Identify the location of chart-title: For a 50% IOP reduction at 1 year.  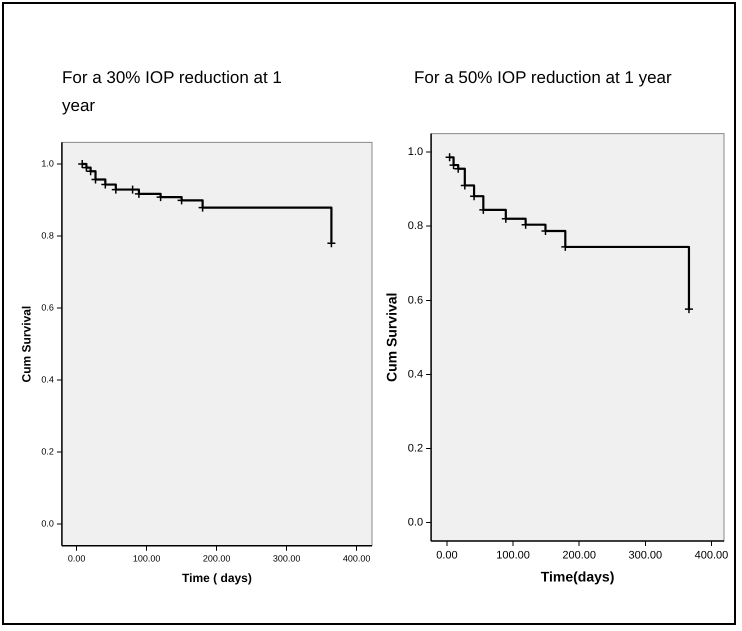
(543, 78).